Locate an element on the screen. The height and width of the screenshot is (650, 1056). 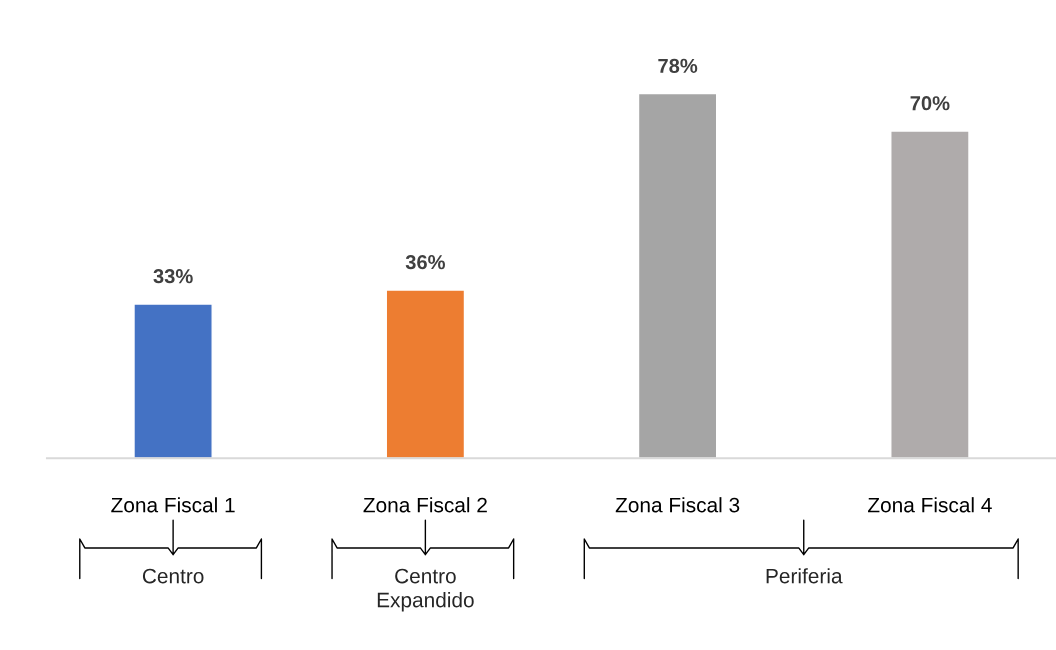
data-label: 33% is located at coordinates (173, 276).